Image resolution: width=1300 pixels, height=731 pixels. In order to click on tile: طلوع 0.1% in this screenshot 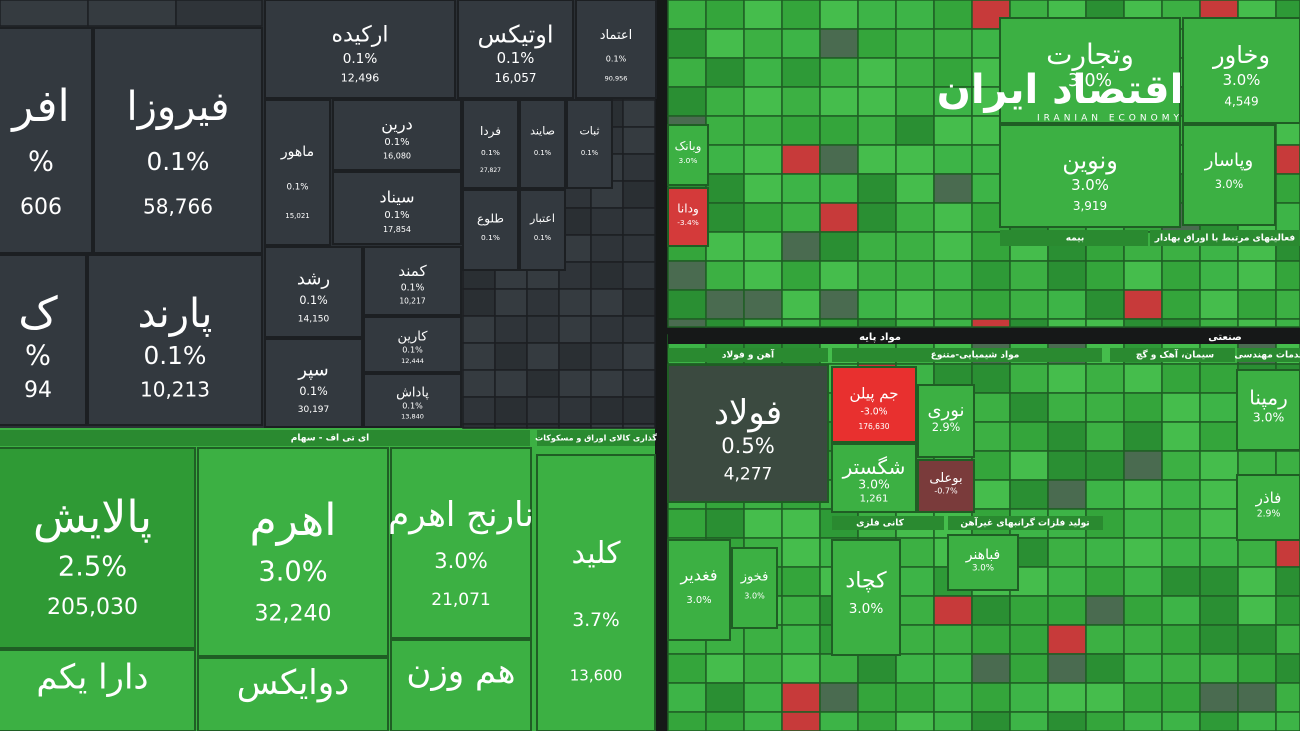, I will do `click(490, 230)`.